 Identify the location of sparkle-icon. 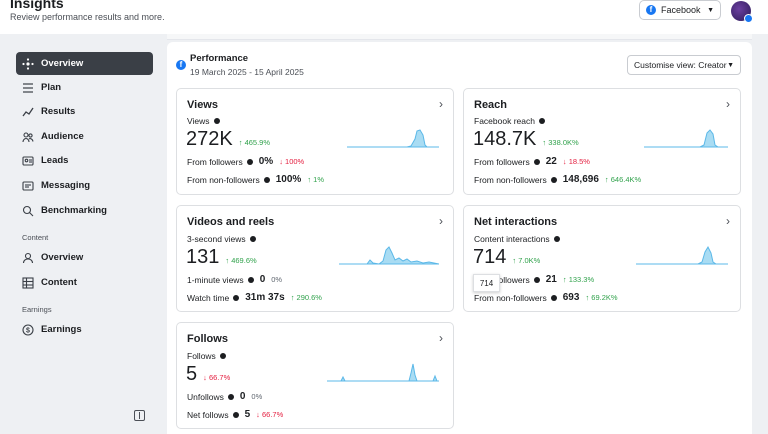
(28, 63).